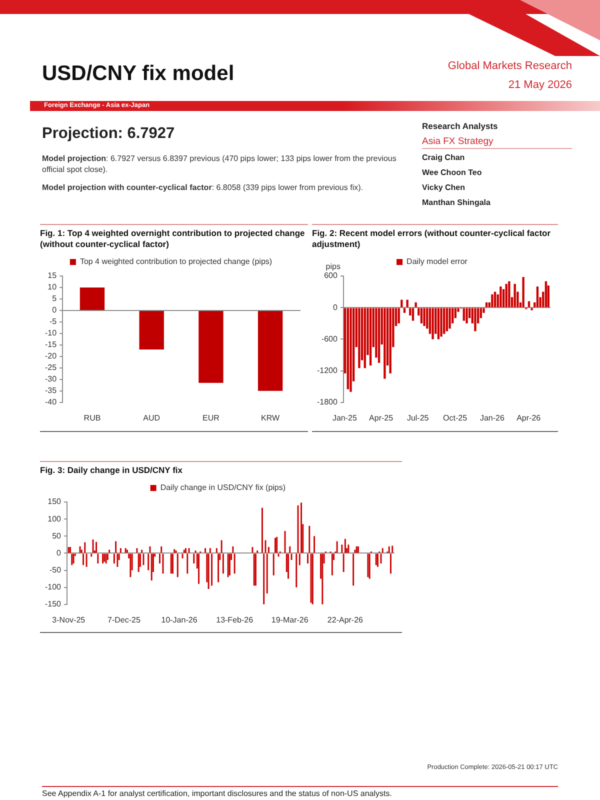 This screenshot has width=600, height=800. Describe the element at coordinates (53, 604) in the screenshot. I see `y-tick-label: -150` at that location.